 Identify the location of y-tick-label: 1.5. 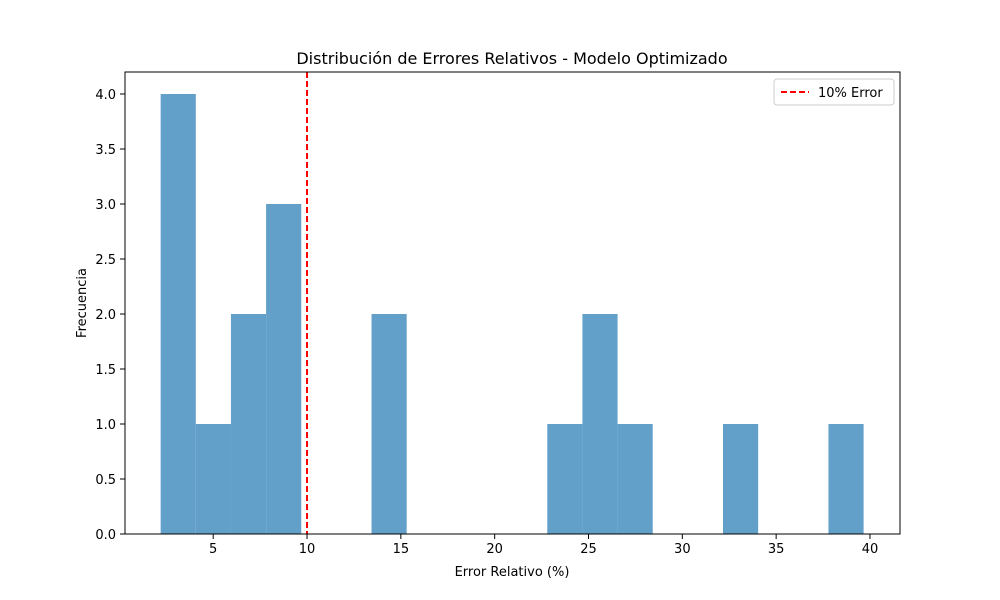
(105, 370).